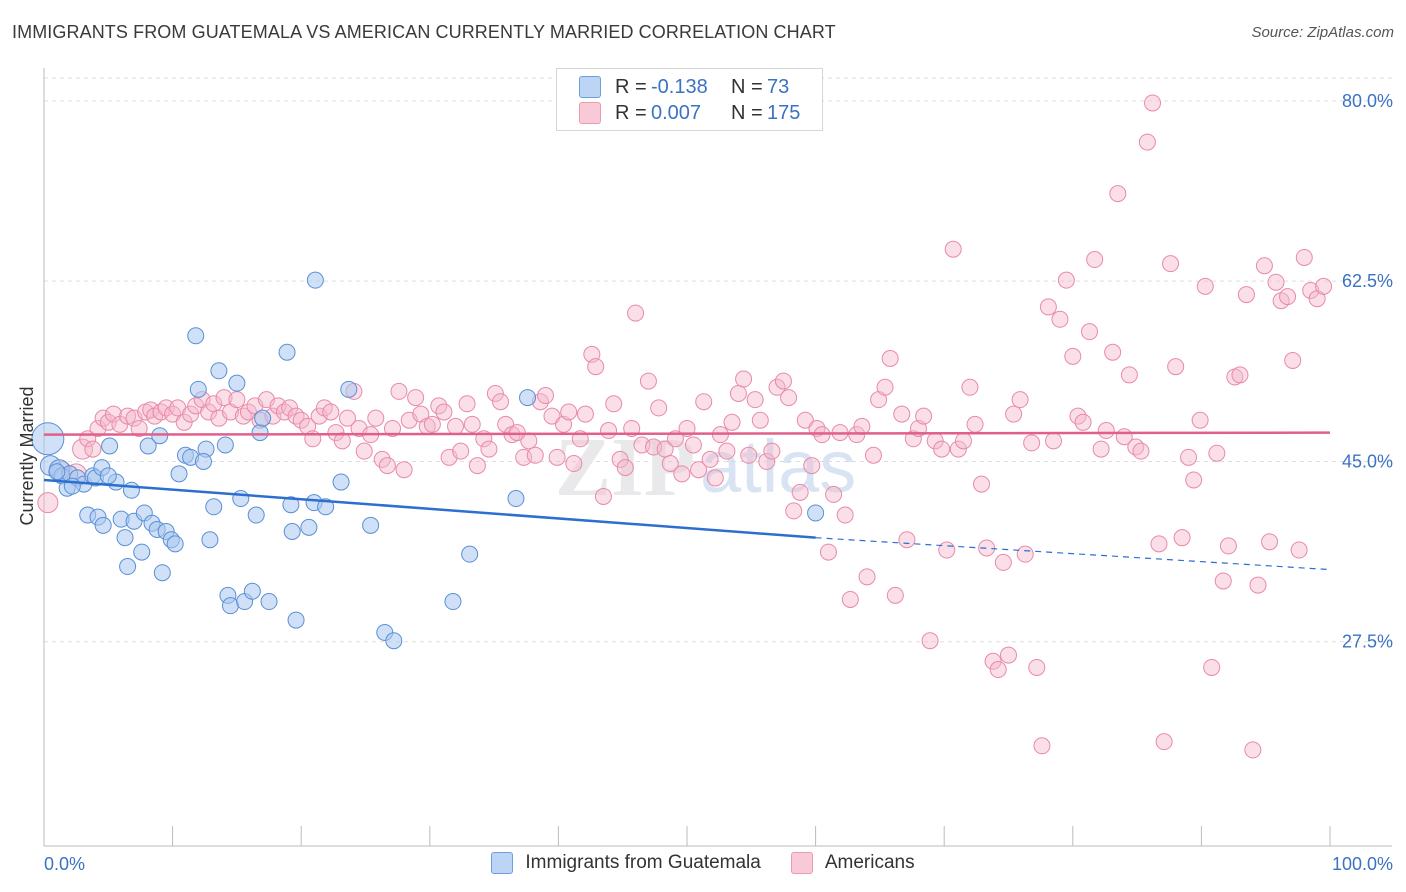 The width and height of the screenshot is (1406, 892). I want to click on n-value: 175, so click(784, 112).